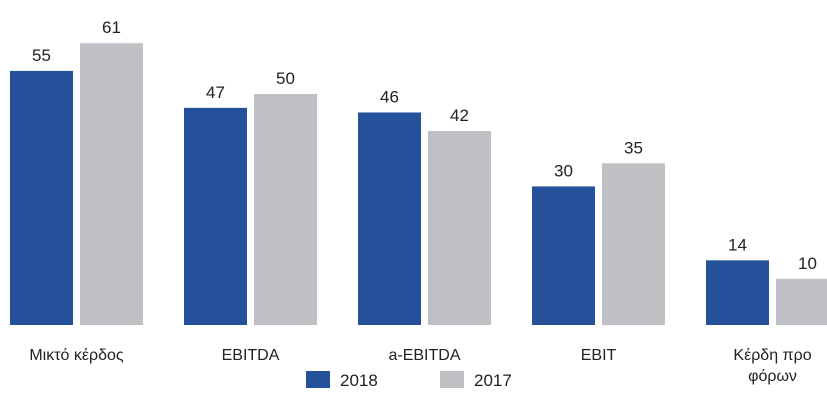 This screenshot has height=412, width=827. I want to click on category-label: a-EBITDA, so click(424, 355).